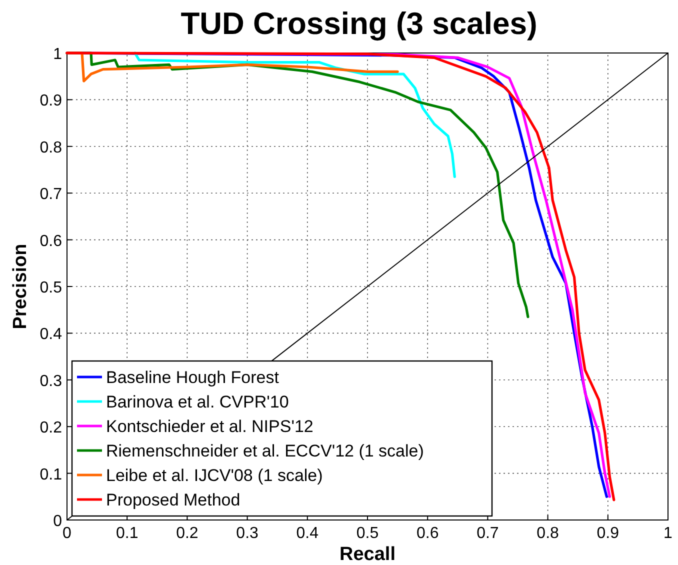 The height and width of the screenshot is (565, 678). I want to click on y-tick-label: 0.5, so click(51, 288).